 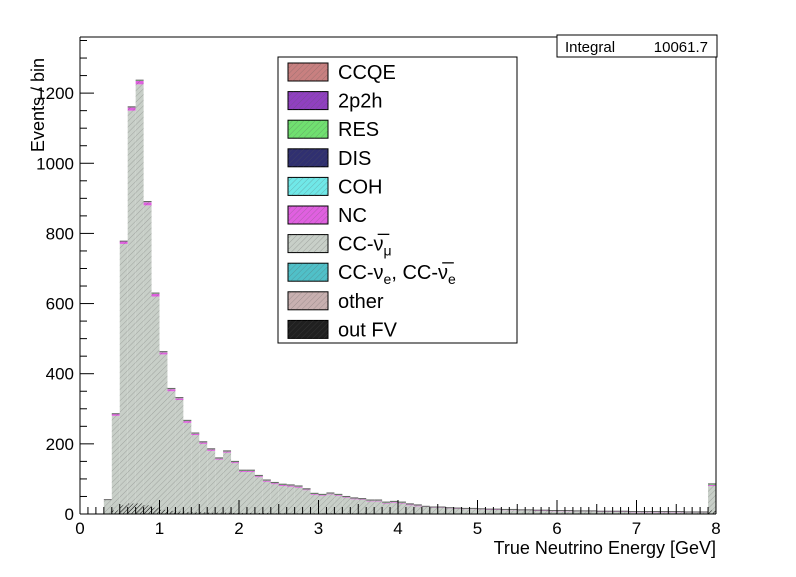 I want to click on legend-label: other, so click(x=361, y=302).